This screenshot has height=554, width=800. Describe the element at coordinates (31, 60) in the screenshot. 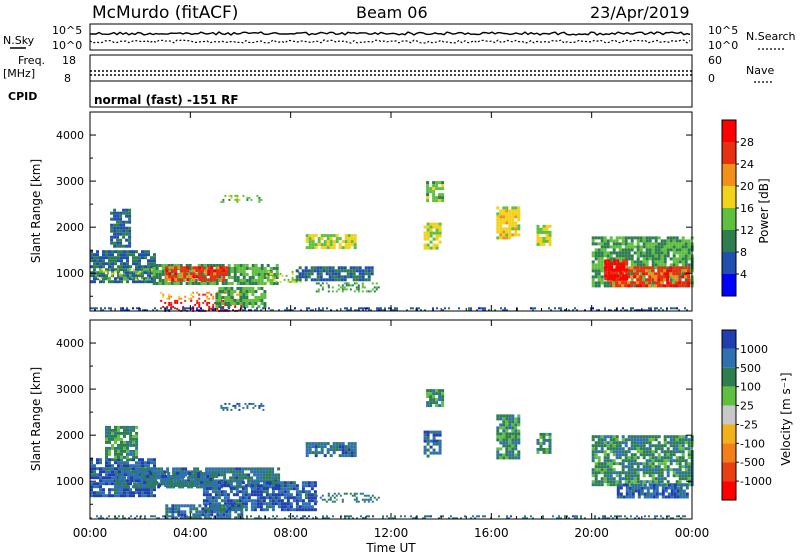

I see `freq-label: Freq.` at that location.